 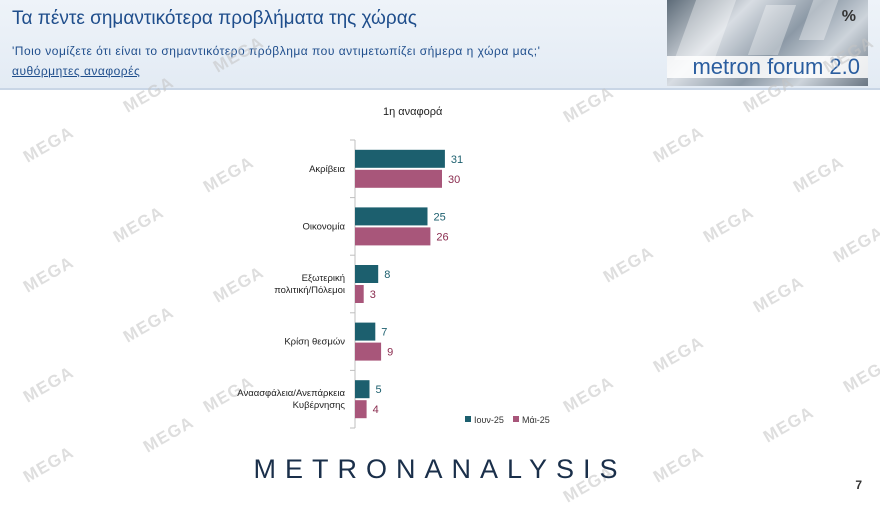 I want to click on data-label: 7, so click(x=384, y=333).